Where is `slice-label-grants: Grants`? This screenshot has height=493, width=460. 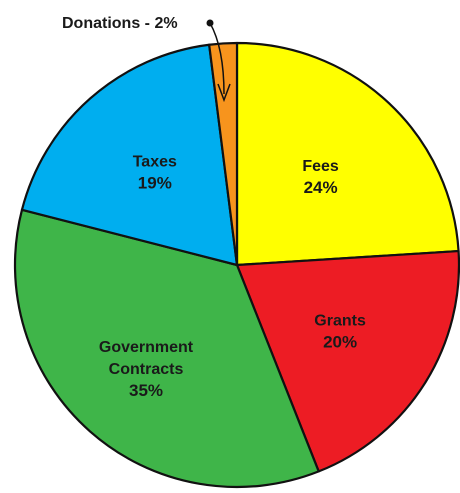 slice-label-grants: Grants is located at coordinates (340, 320).